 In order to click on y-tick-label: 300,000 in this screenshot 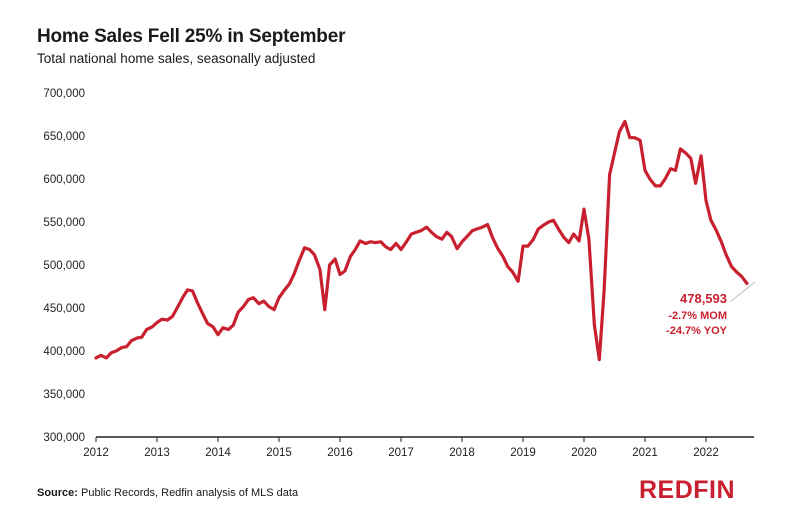, I will do `click(64, 438)`.